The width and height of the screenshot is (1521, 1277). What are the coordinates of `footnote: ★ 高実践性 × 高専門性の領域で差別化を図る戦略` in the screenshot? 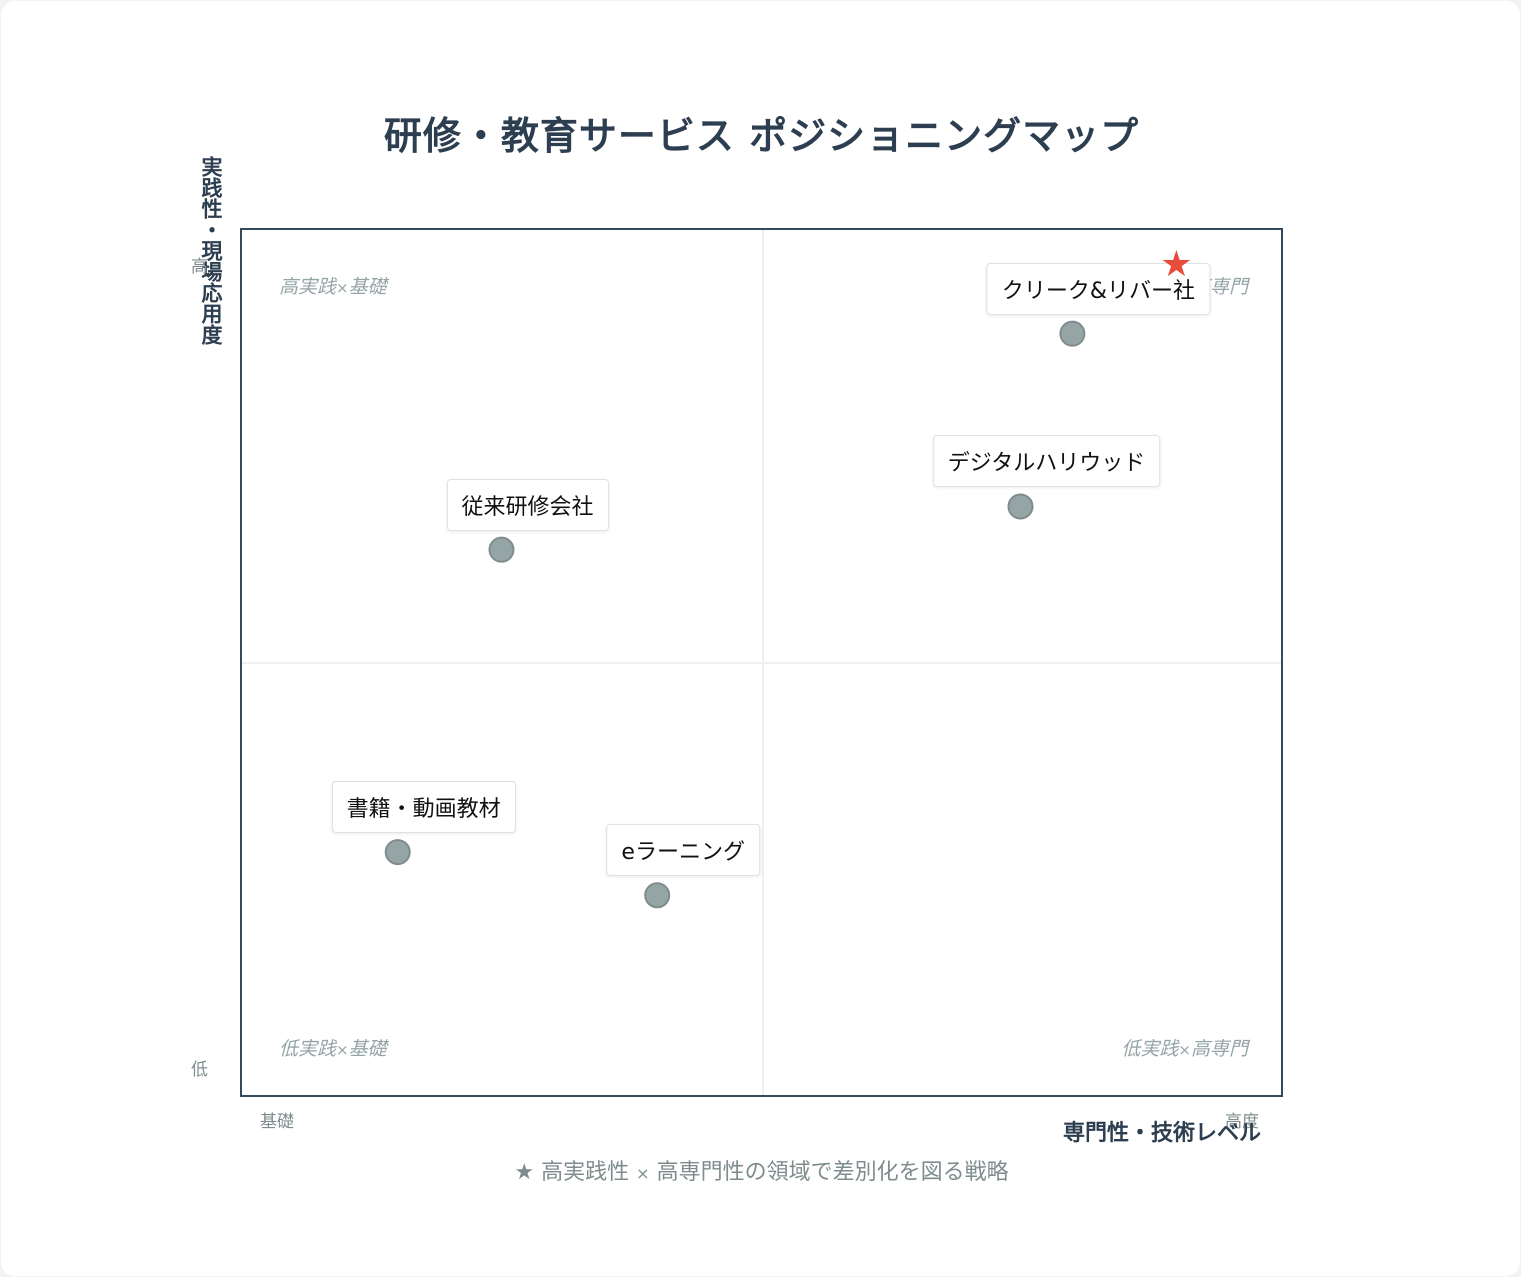 It's located at (761, 1172).